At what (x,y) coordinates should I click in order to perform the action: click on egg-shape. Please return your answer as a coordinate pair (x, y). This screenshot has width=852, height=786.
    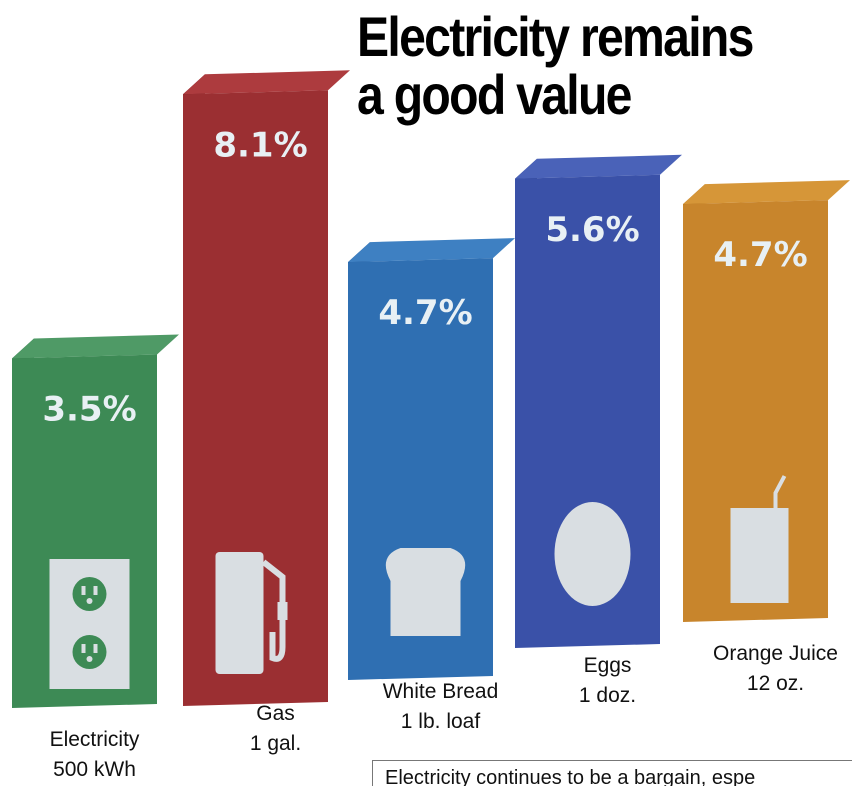
    Looking at the image, I should click on (592, 554).